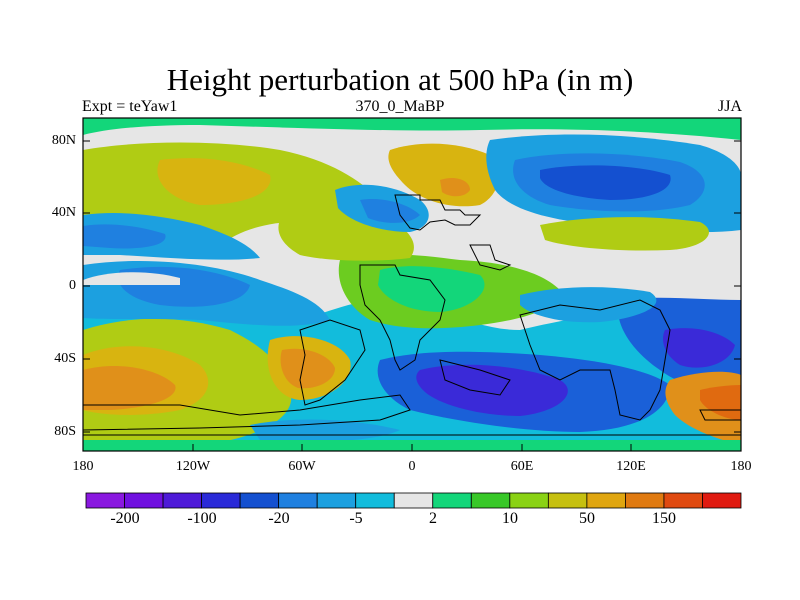 The height and width of the screenshot is (600, 800). Describe the element at coordinates (720, 402) in the screenshot. I see `south-east-max-pos-region` at that location.